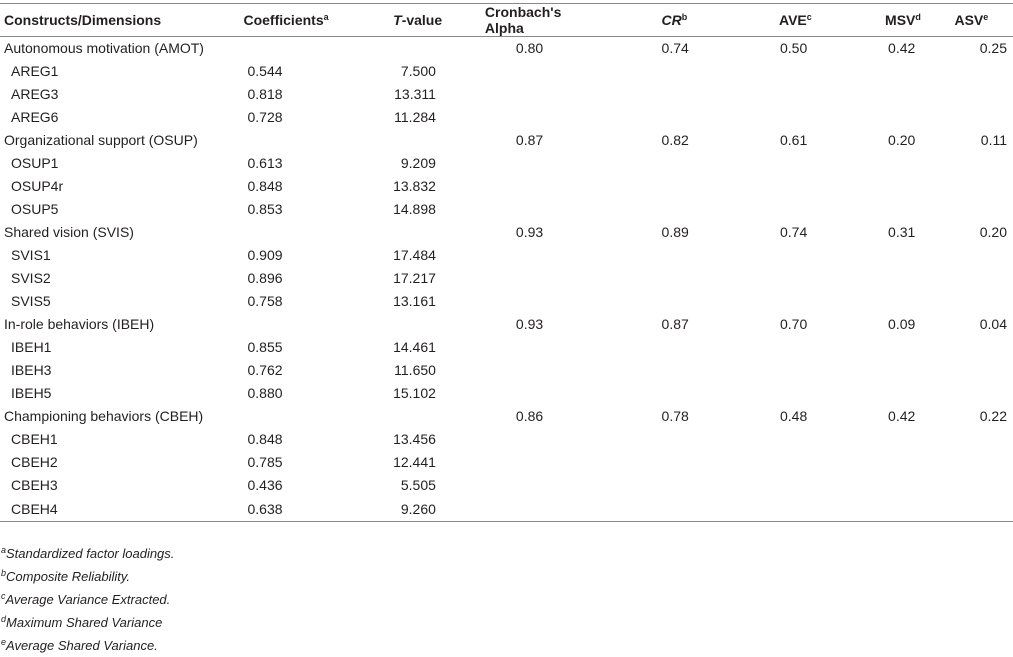 This screenshot has width=1013, height=657. Describe the element at coordinates (265, 278) in the screenshot. I see `item-coefficient: 0.896` at that location.